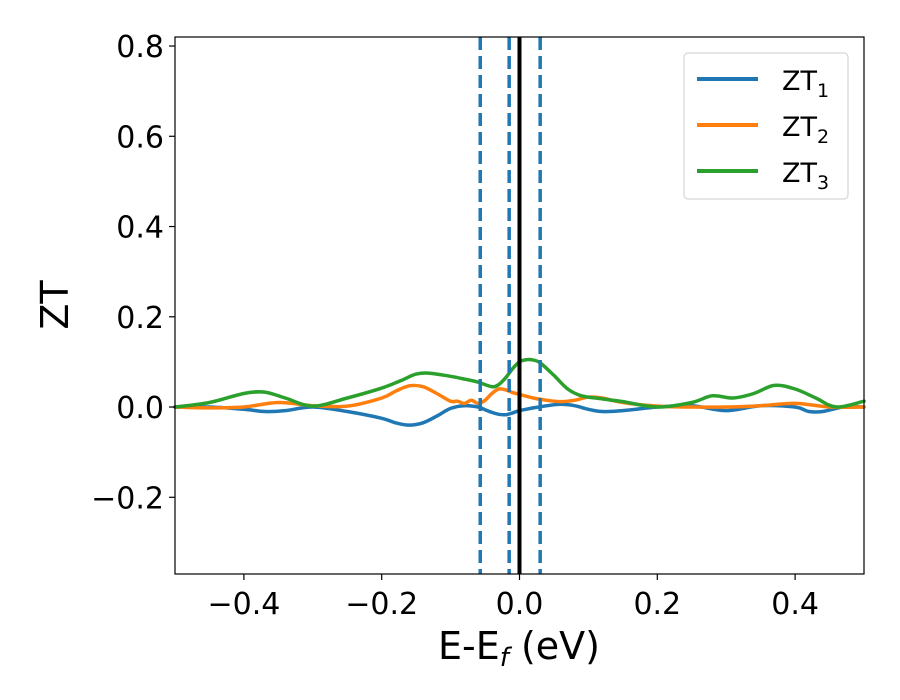  What do you see at coordinates (763, 176) in the screenshot?
I see `legend-entry-zt3: ZT3` at bounding box center [763, 176].